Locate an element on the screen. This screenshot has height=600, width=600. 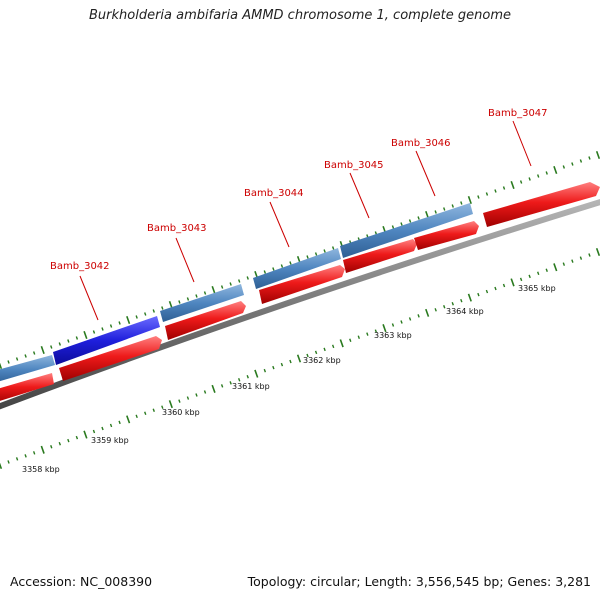
scale-label: 3361 kbp is located at coordinates (251, 386).